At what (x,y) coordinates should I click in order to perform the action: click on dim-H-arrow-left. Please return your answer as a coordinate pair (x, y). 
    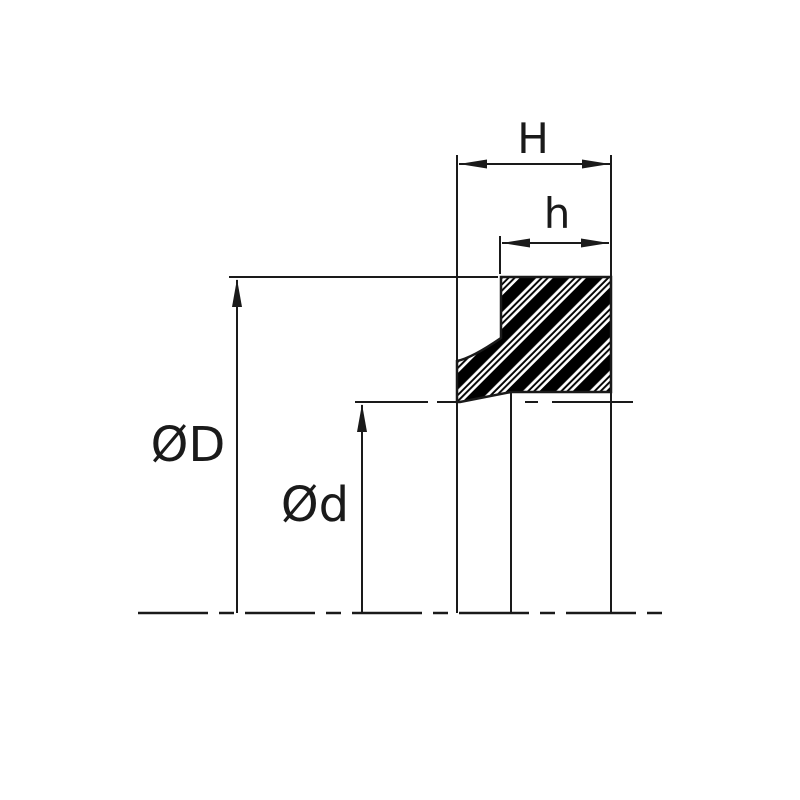
    Looking at the image, I should click on (473, 164).